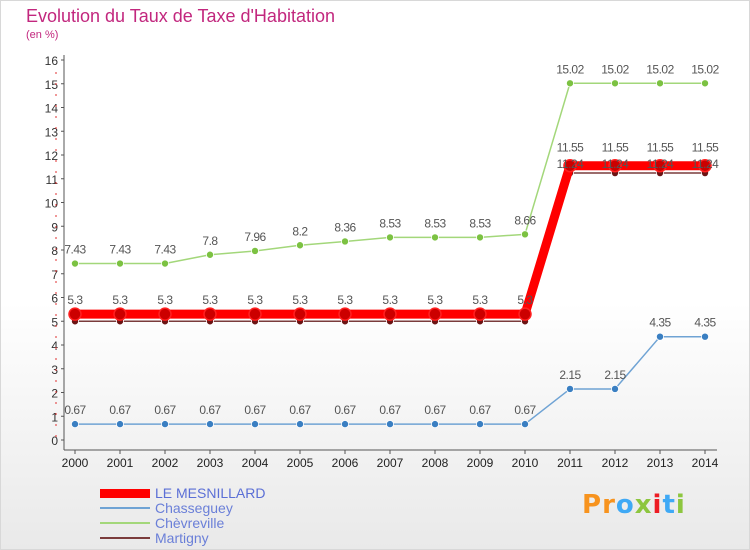 This screenshot has height=550, width=750. I want to click on legend-item: Chasseguey, so click(230, 508).